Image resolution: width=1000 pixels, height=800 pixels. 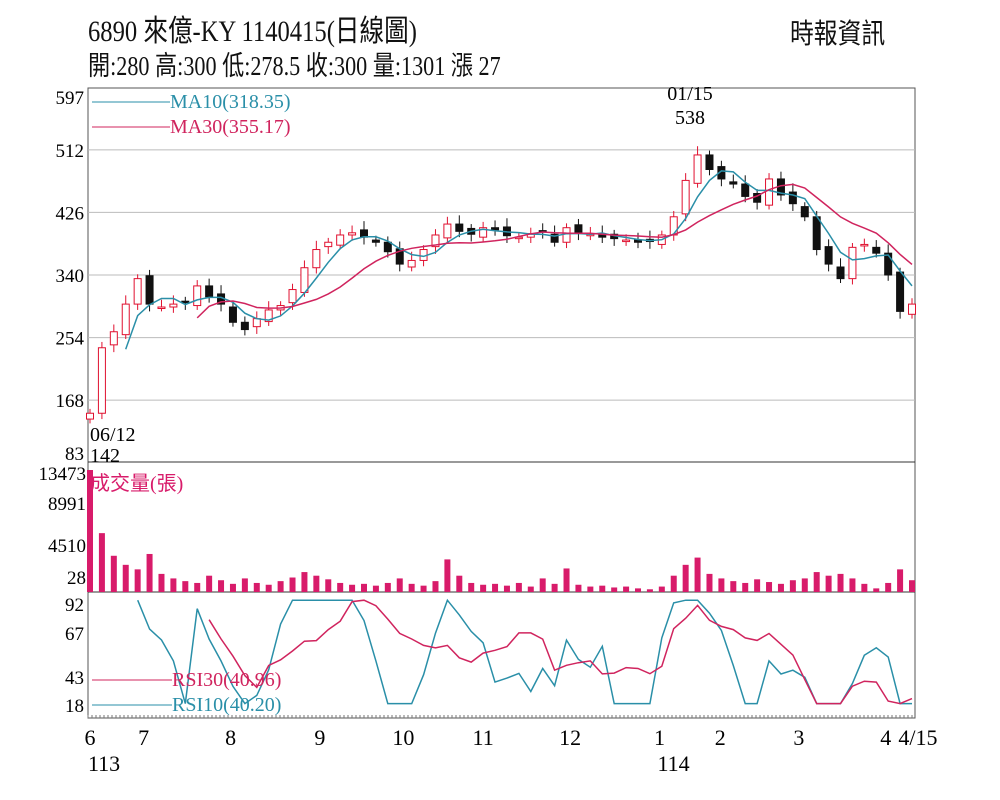 I want to click on low-value-annotation: 142, so click(x=105, y=456).